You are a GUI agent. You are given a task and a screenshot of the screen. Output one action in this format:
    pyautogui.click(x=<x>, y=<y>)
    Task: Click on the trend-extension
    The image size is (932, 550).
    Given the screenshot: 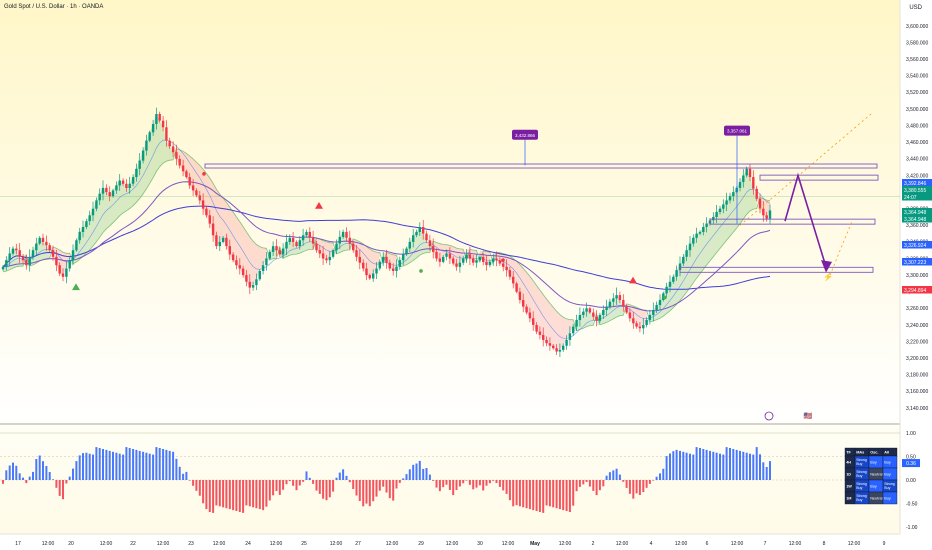 What is the action you would take?
    pyautogui.click(x=806, y=169)
    